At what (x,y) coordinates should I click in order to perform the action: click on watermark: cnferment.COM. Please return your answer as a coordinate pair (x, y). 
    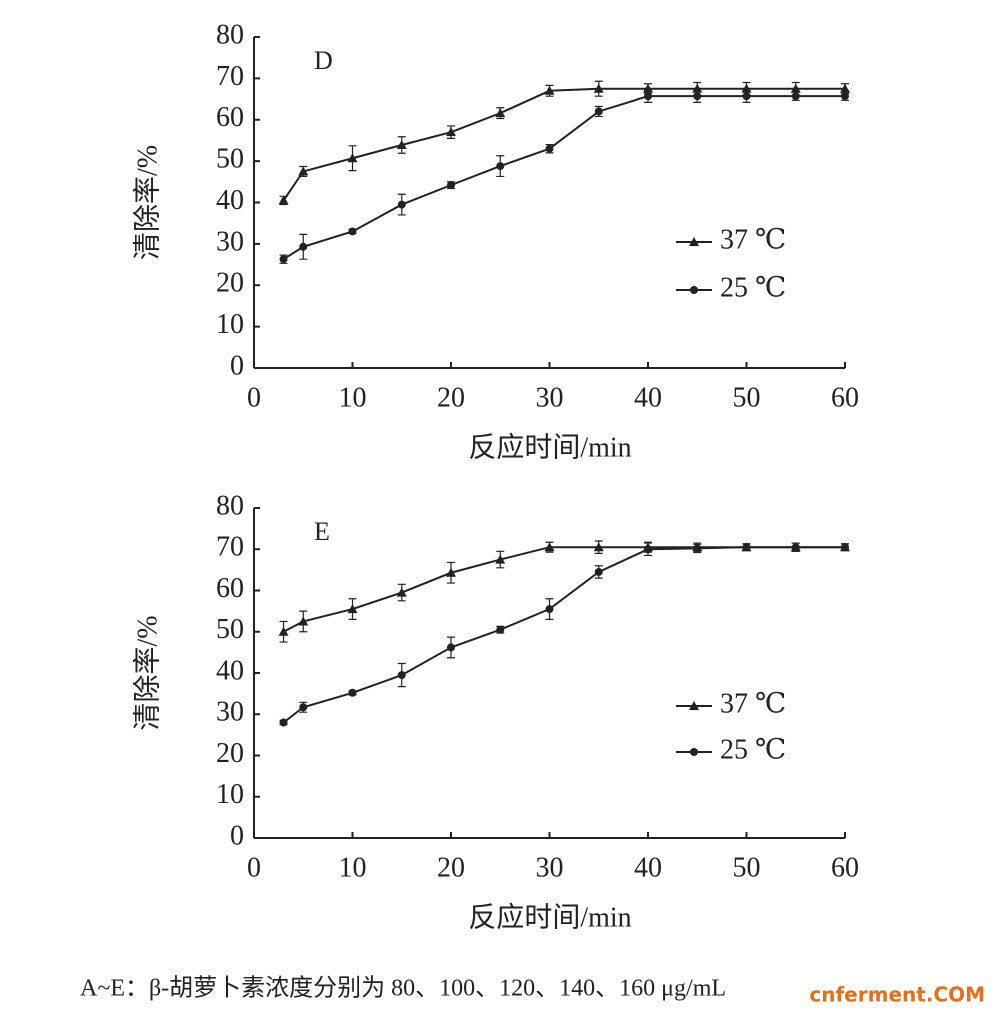
    Looking at the image, I should click on (897, 995).